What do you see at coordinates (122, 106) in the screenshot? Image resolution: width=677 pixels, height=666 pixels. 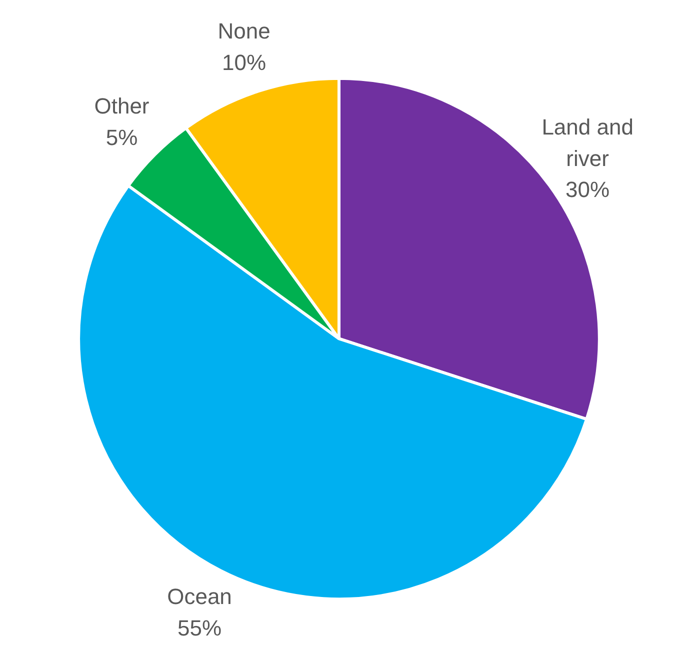 I see `slice-label: Other` at bounding box center [122, 106].